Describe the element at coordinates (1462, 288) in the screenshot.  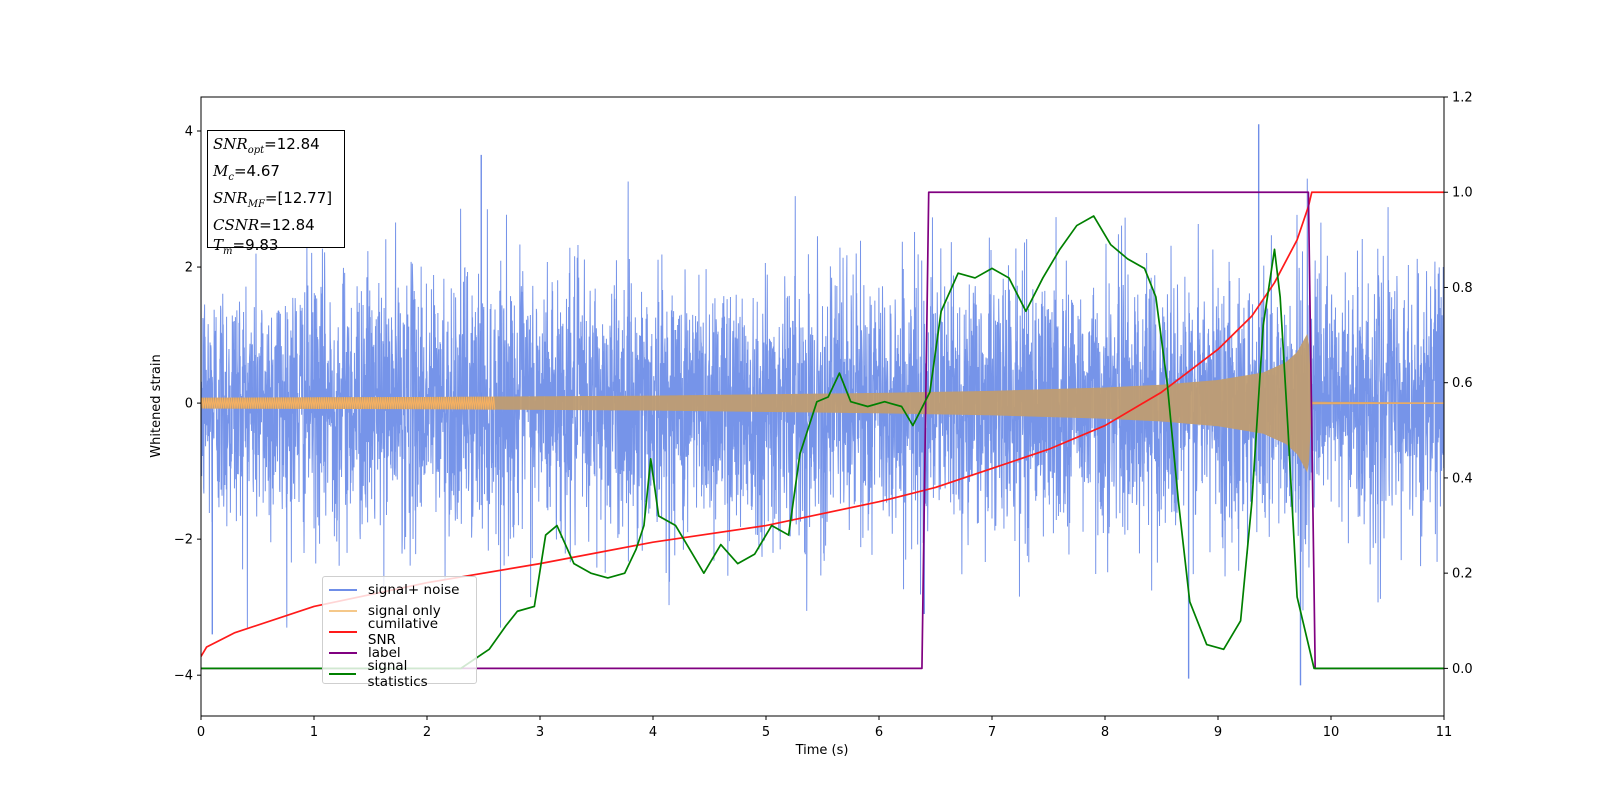
I see `y-right-tick-label: 0.8` at that location.